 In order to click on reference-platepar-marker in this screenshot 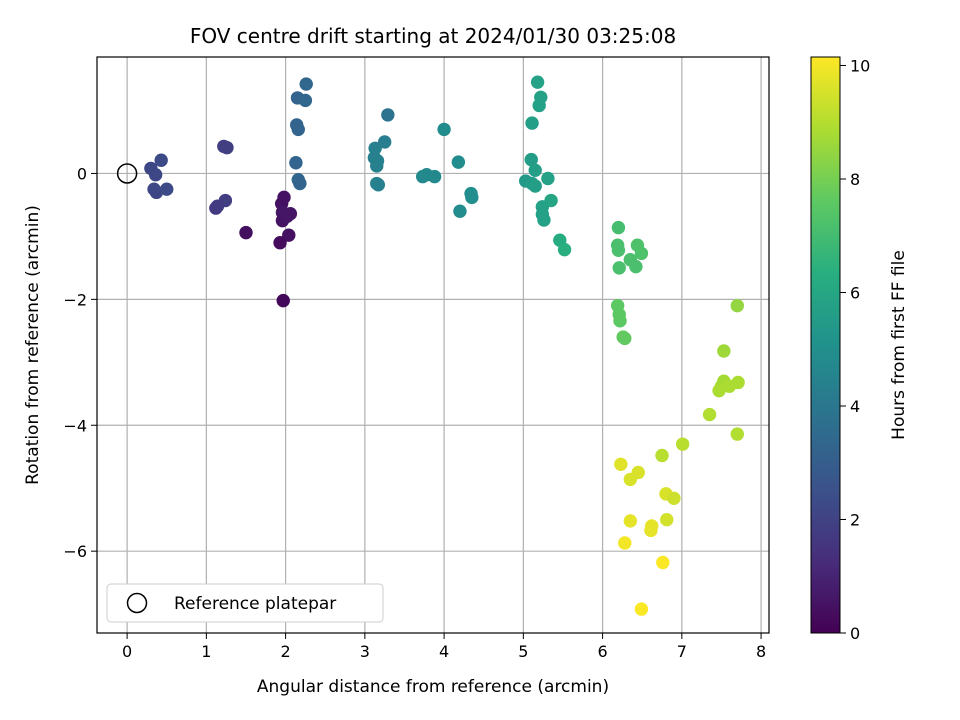, I will do `click(127, 173)`.